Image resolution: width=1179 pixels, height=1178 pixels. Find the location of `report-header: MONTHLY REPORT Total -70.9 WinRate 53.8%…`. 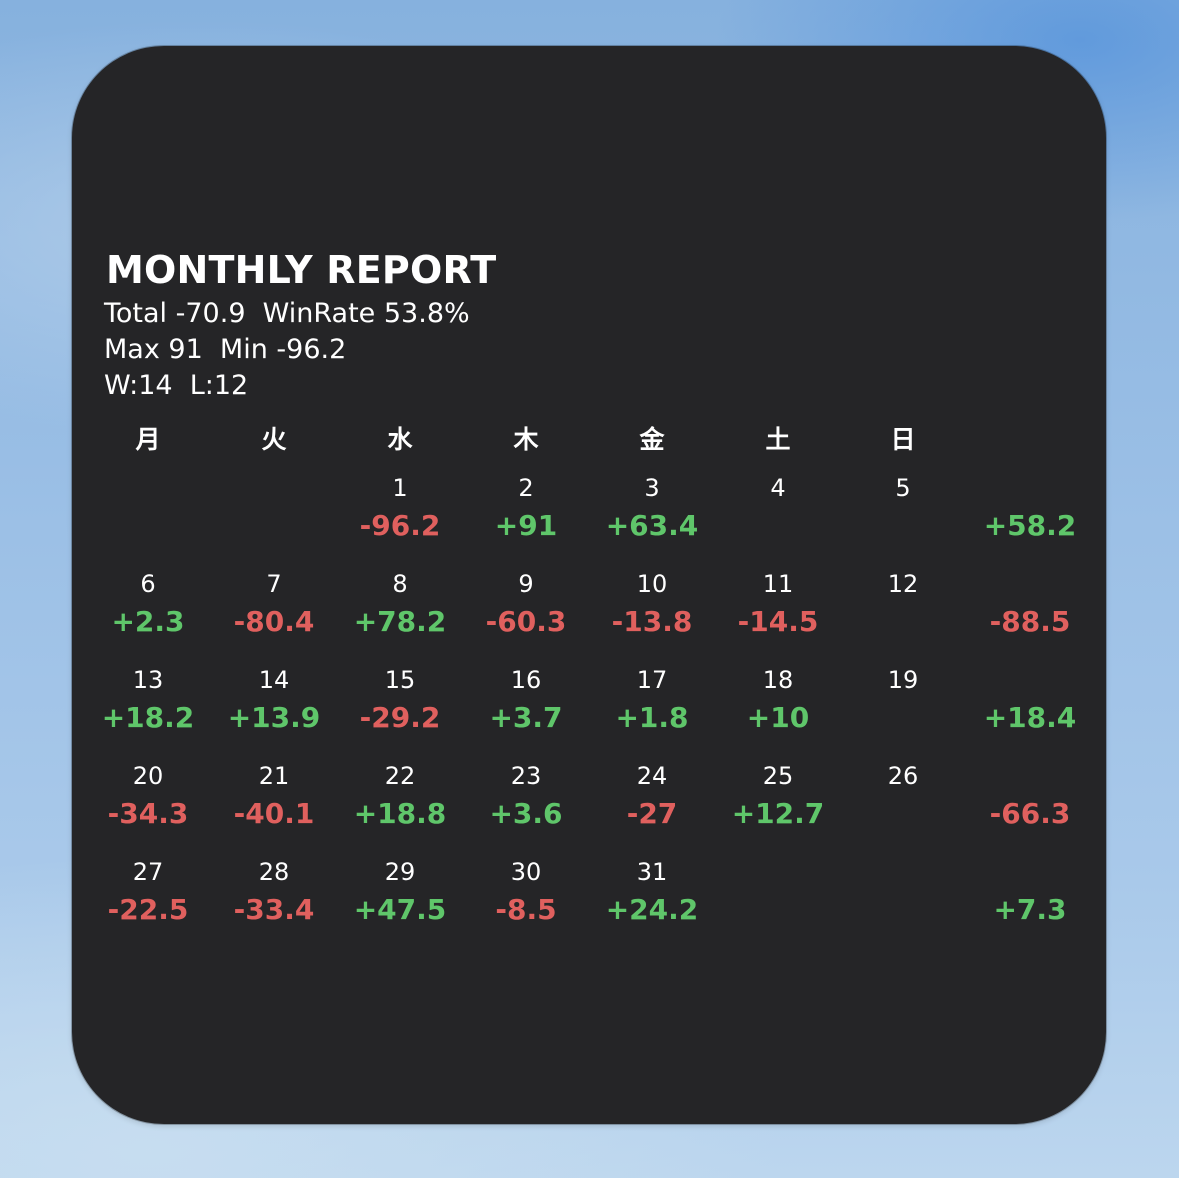

report-header: MONTHLY REPORT Total -70.9 WinRate 53.8%… is located at coordinates (300, 325).